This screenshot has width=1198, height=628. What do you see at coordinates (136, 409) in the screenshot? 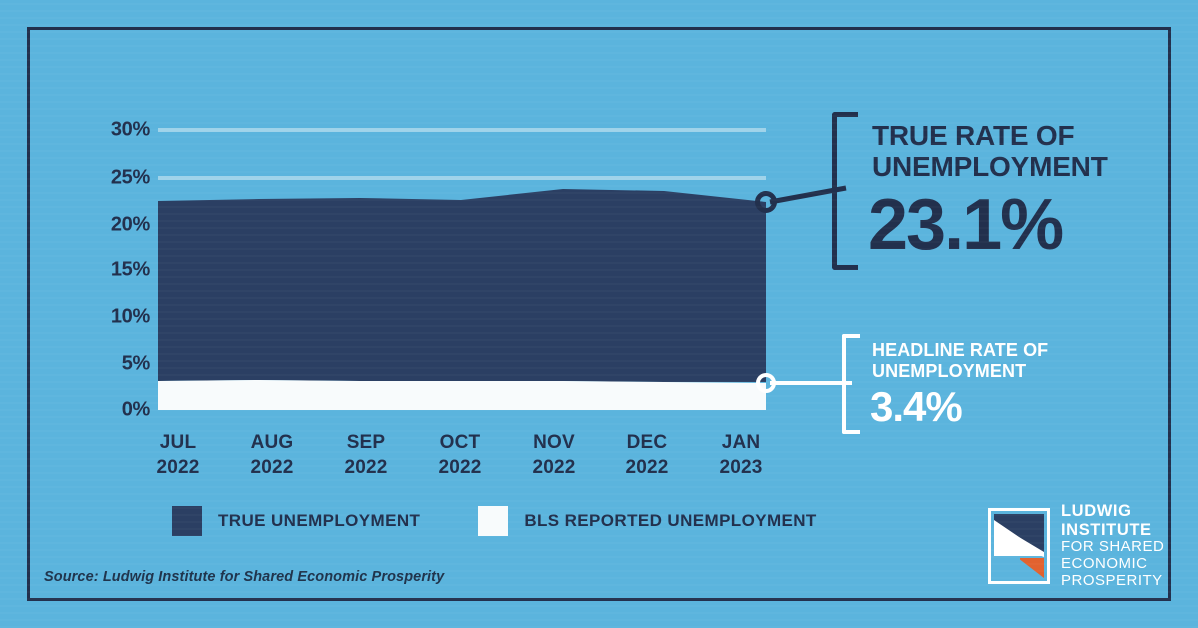
I see `y-axis-tick: 0%` at bounding box center [136, 409].